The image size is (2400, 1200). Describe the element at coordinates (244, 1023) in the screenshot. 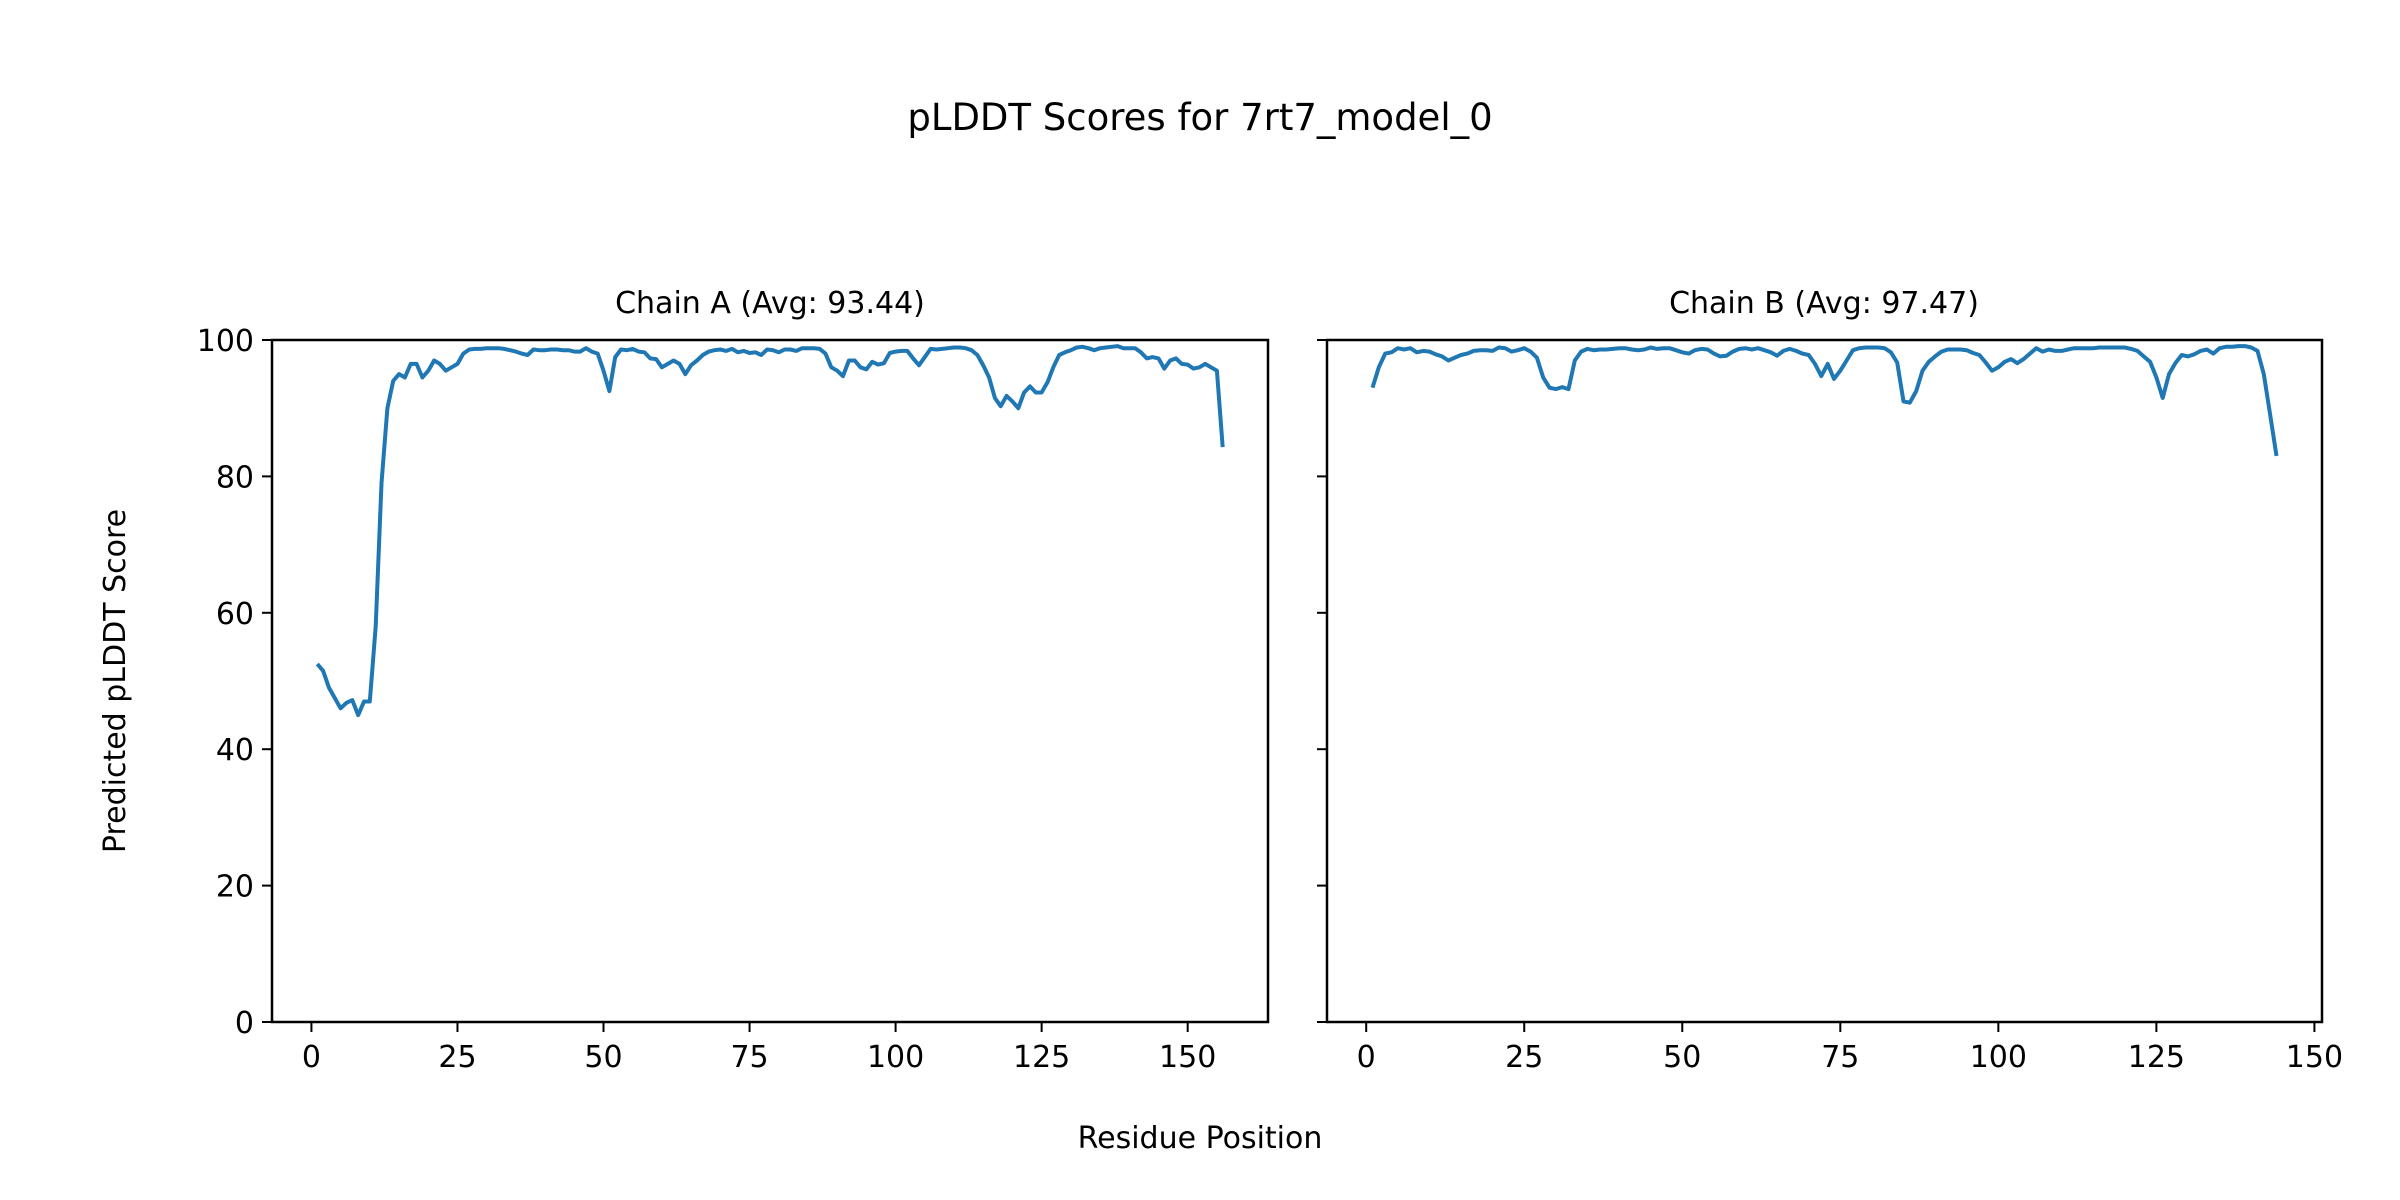

I see `y-tick-label: 0` at that location.